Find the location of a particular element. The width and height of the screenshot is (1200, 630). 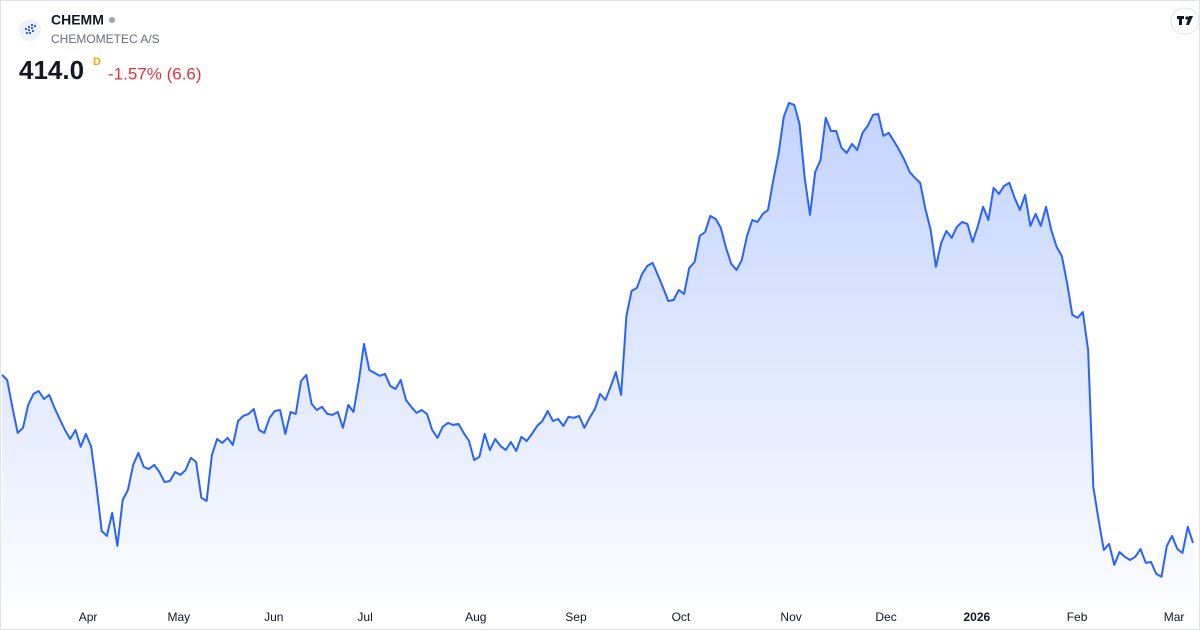

last-price: 414.0 is located at coordinates (51, 70).